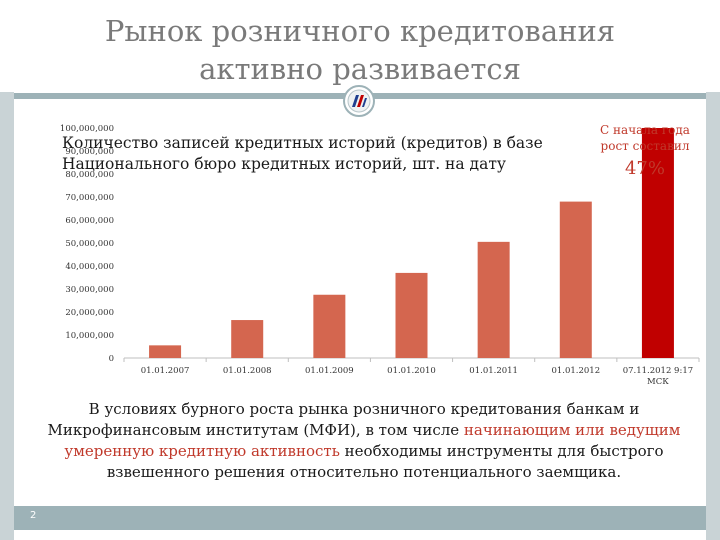 The width and height of the screenshot is (720, 540). I want to click on y-tick-label: 0, so click(111, 359).